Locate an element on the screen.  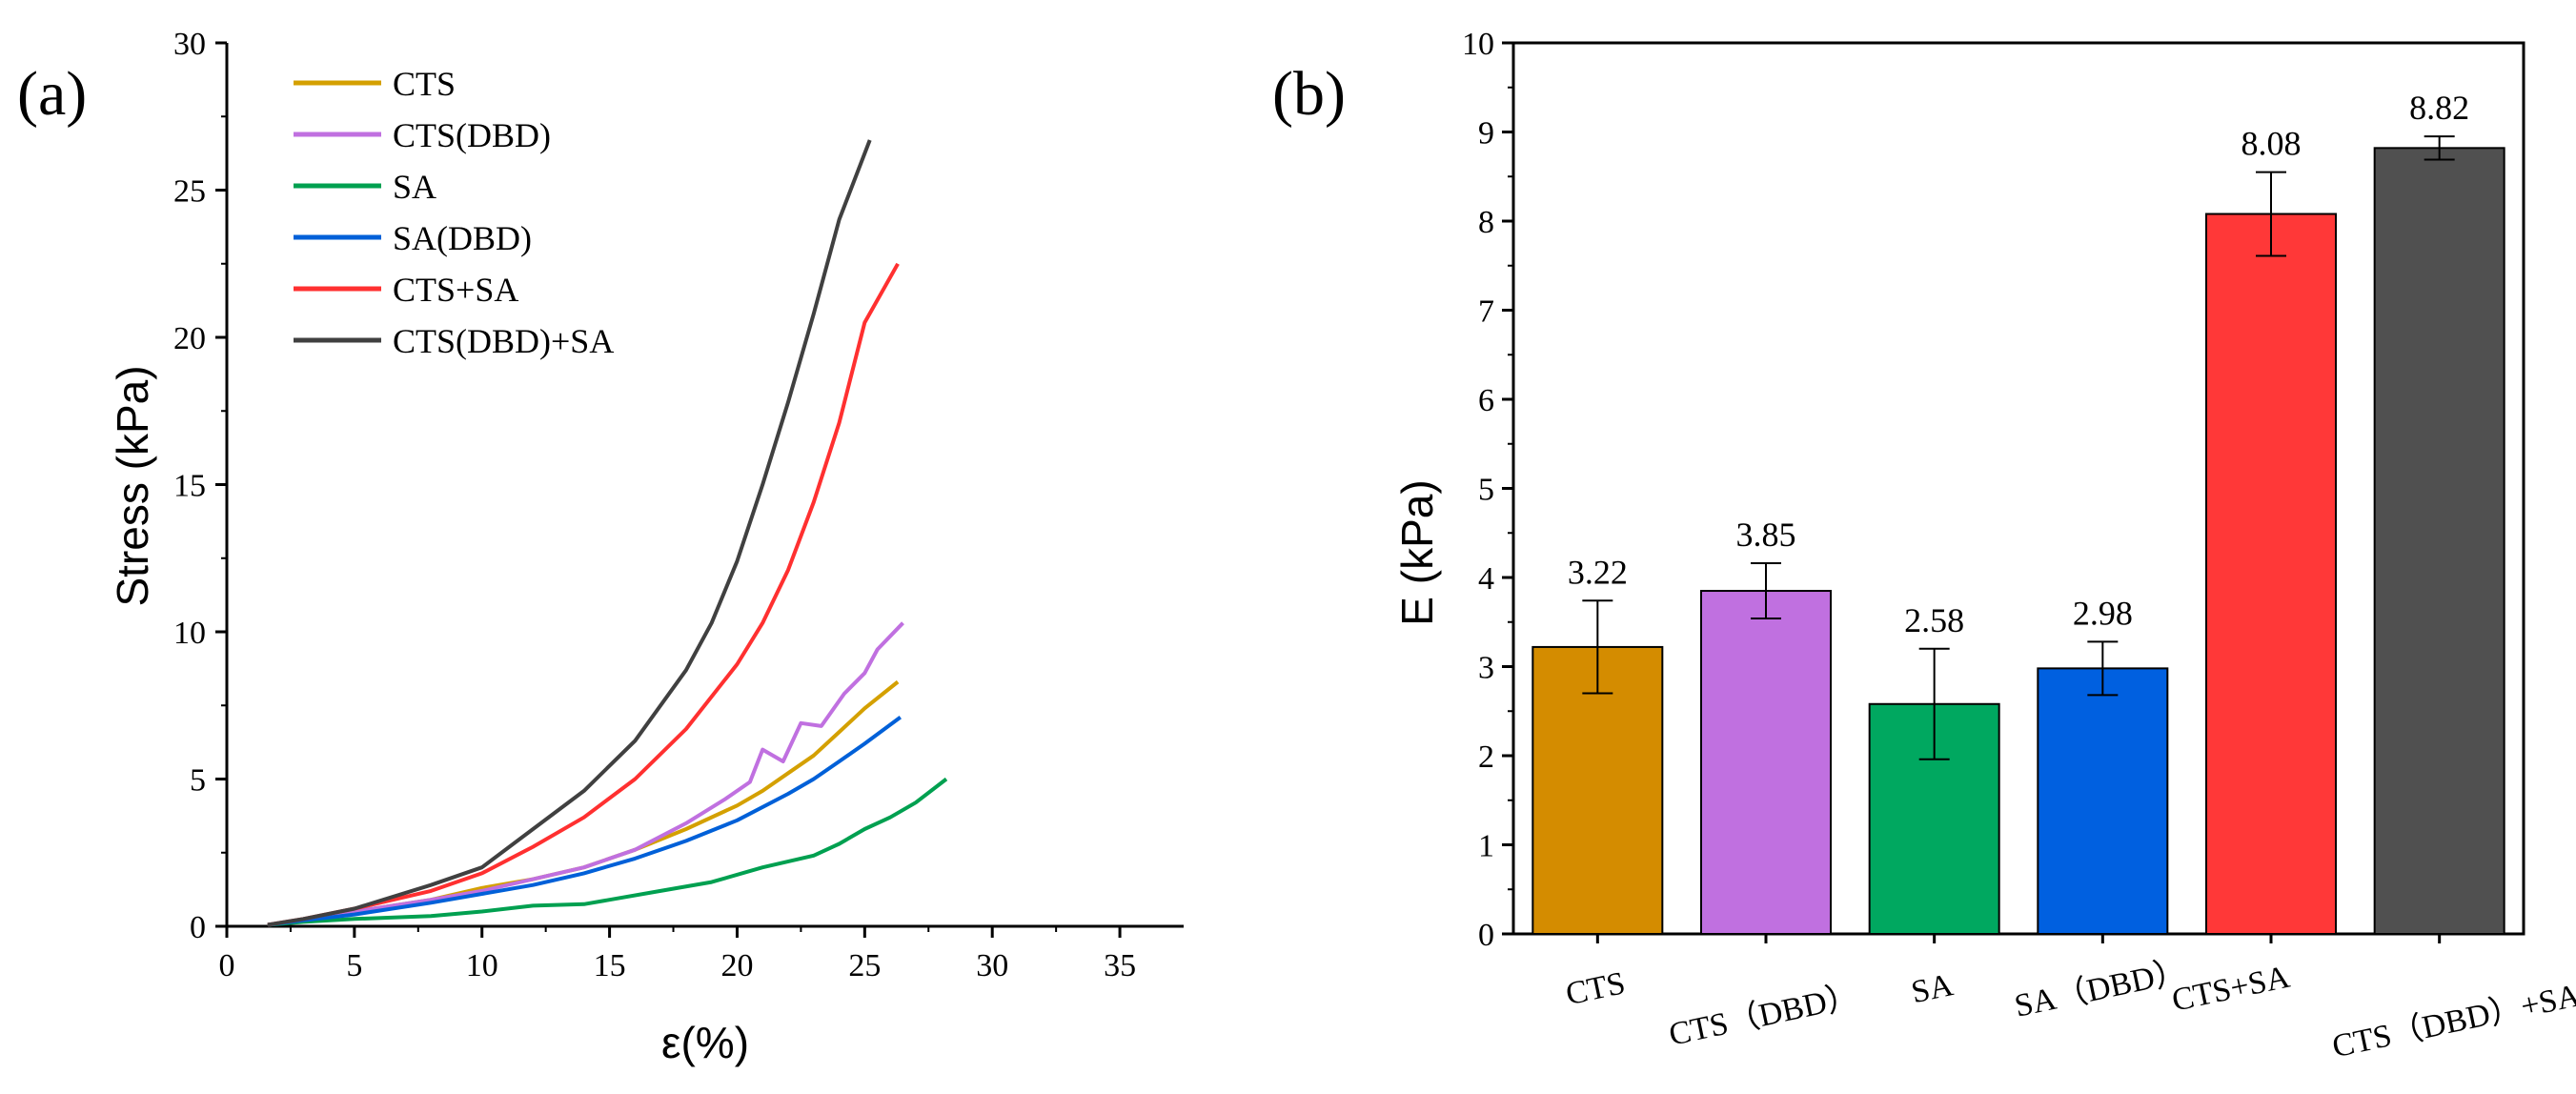
panel-a-y-tick-label: 5 is located at coordinates (198, 781).